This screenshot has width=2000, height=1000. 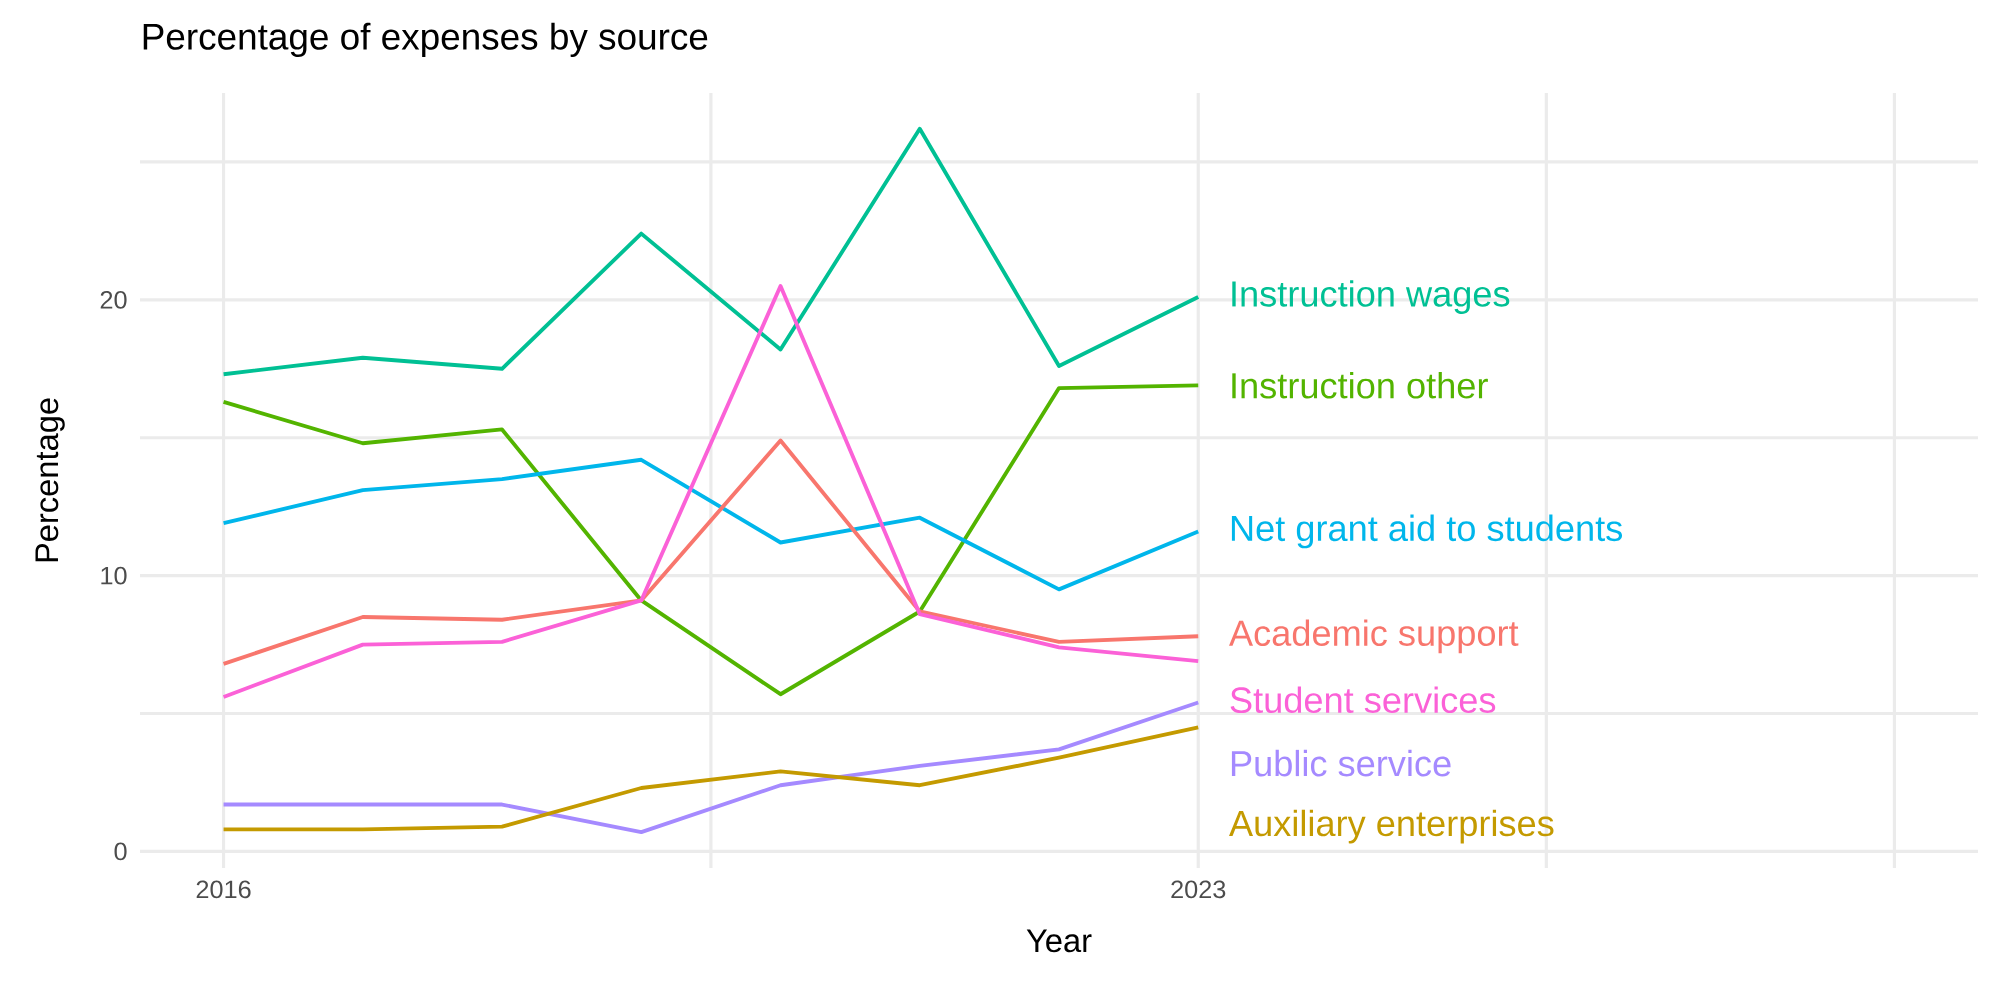 What do you see at coordinates (113, 299) in the screenshot?
I see `y-tick-label: 20` at bounding box center [113, 299].